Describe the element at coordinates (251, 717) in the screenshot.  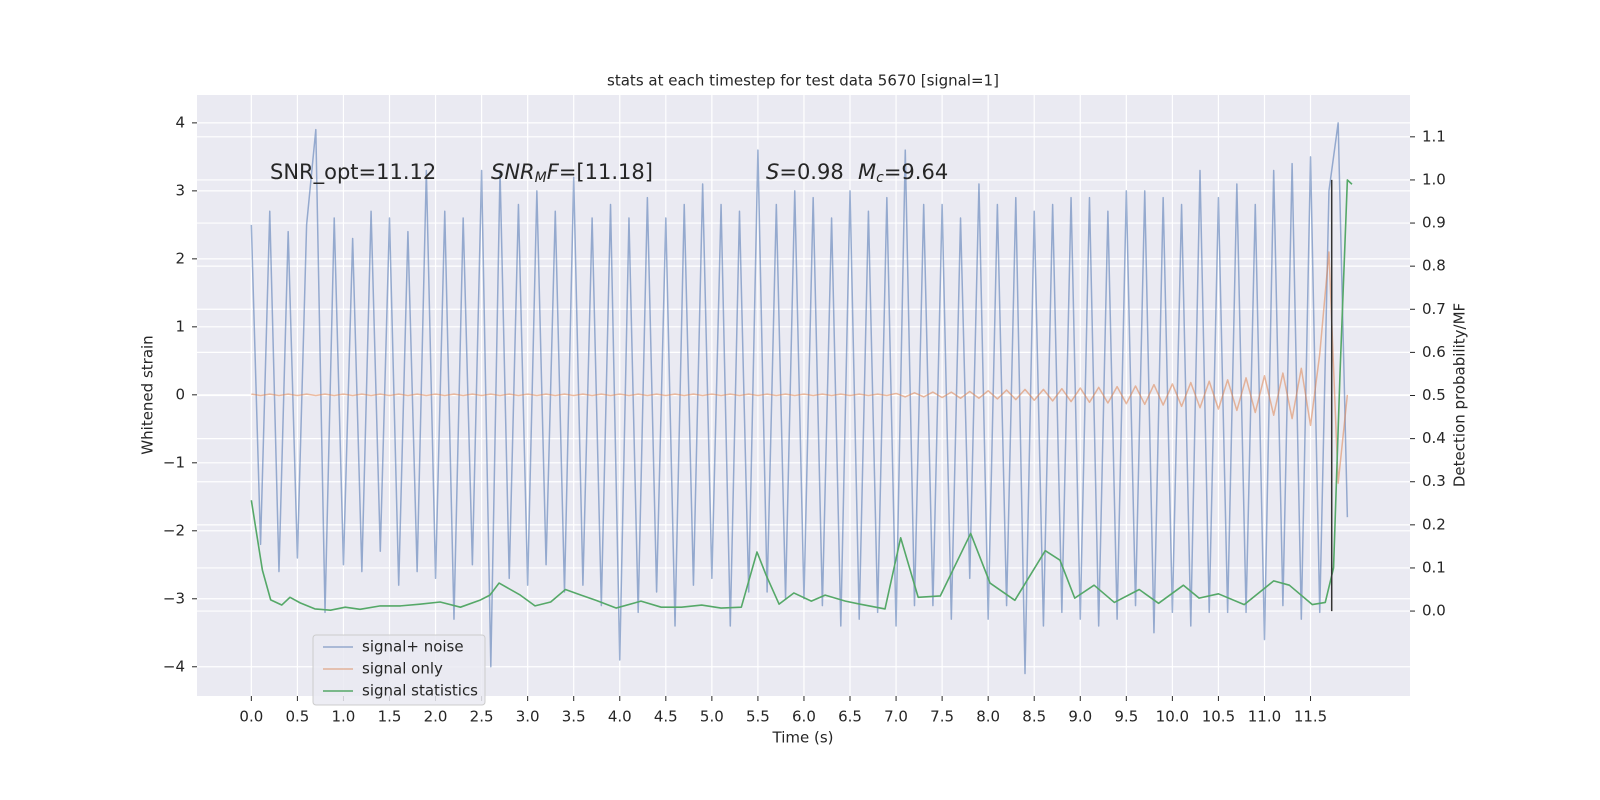
I see `x-tick-label: 0.0` at that location.